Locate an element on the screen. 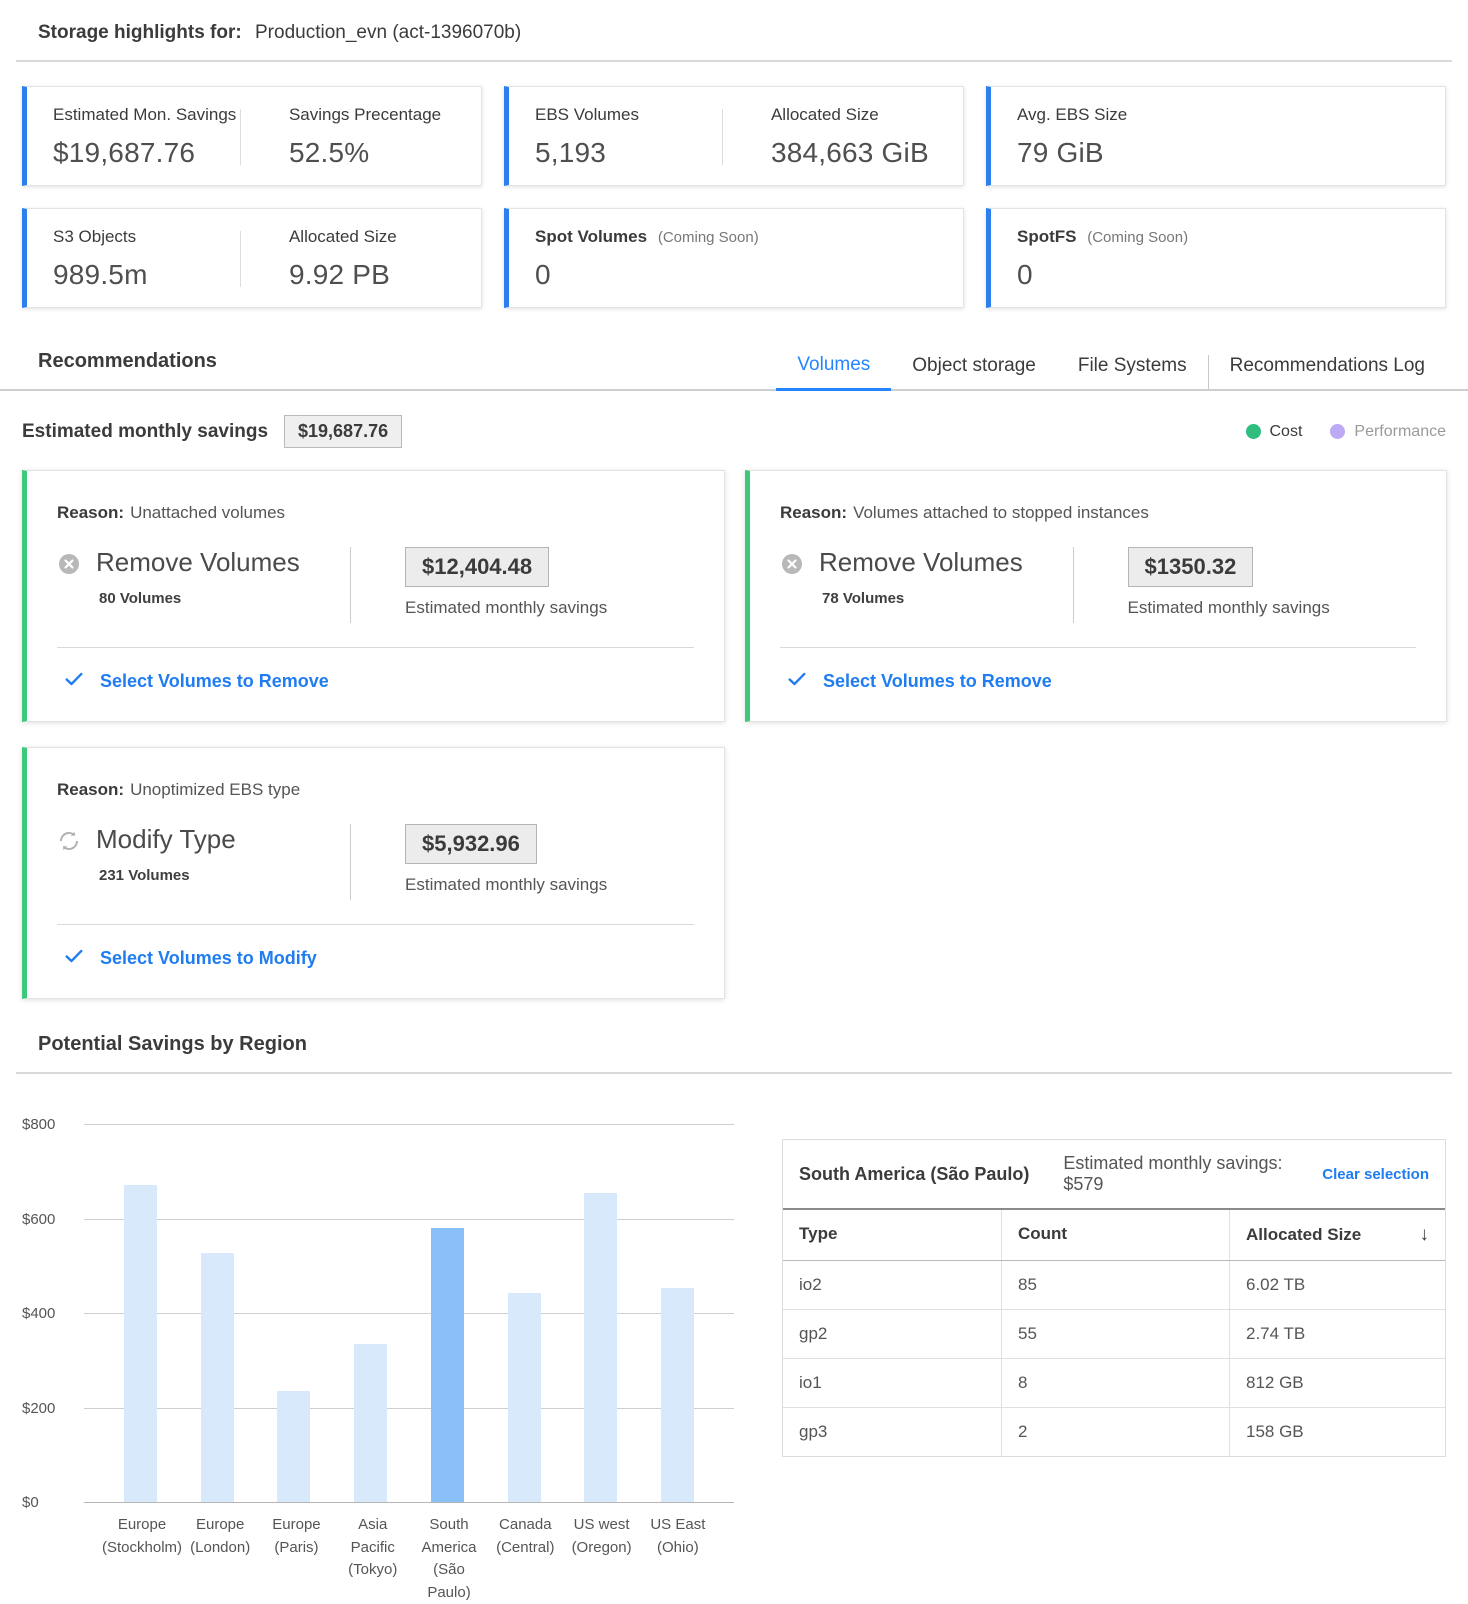  stat-value: 9.92 PB is located at coordinates (339, 274).